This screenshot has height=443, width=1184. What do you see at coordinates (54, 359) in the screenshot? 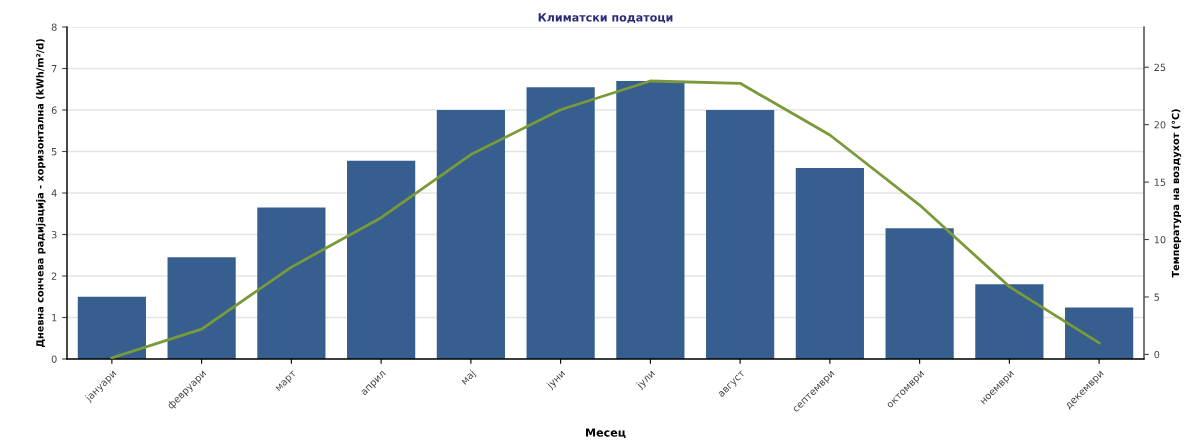
I see `y-tick-label: 0` at bounding box center [54, 359].